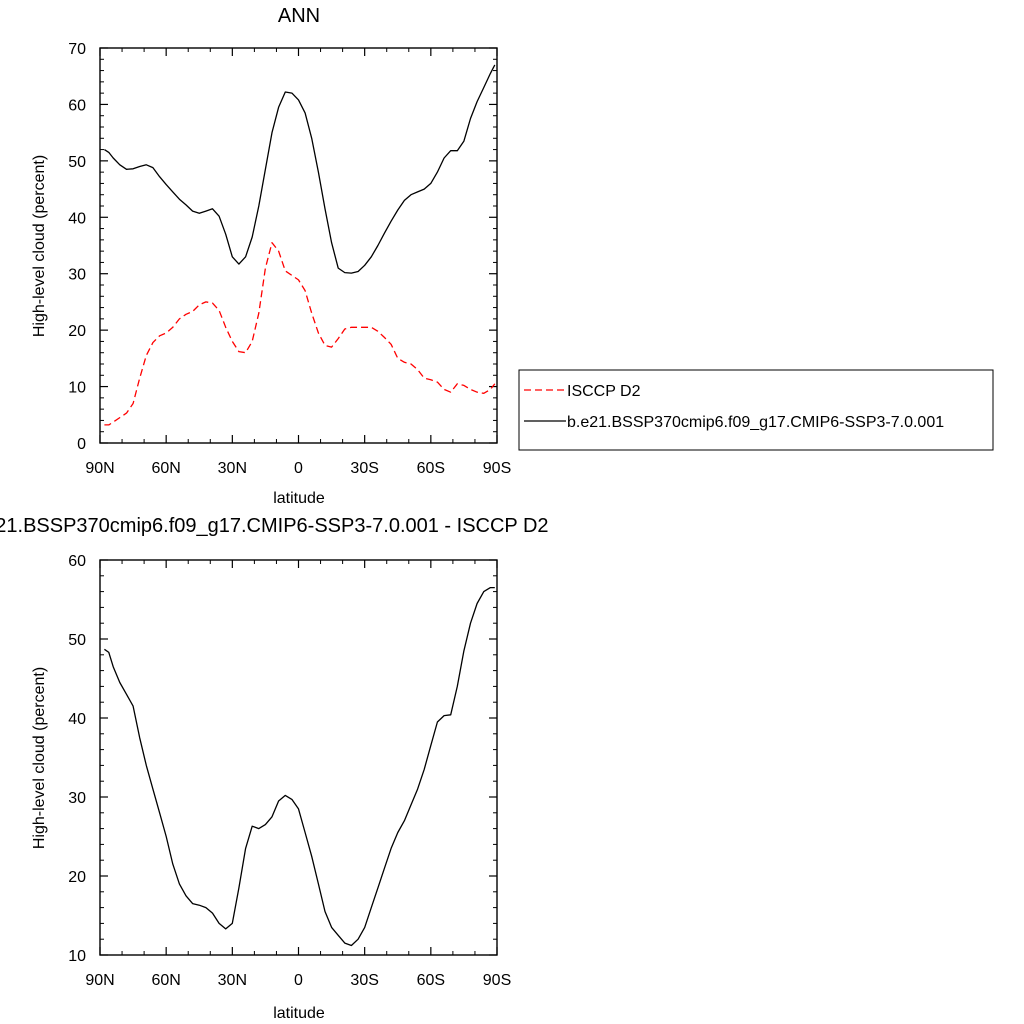 The height and width of the screenshot is (1024, 1024). I want to click on top-panel-series, so click(300, 245).